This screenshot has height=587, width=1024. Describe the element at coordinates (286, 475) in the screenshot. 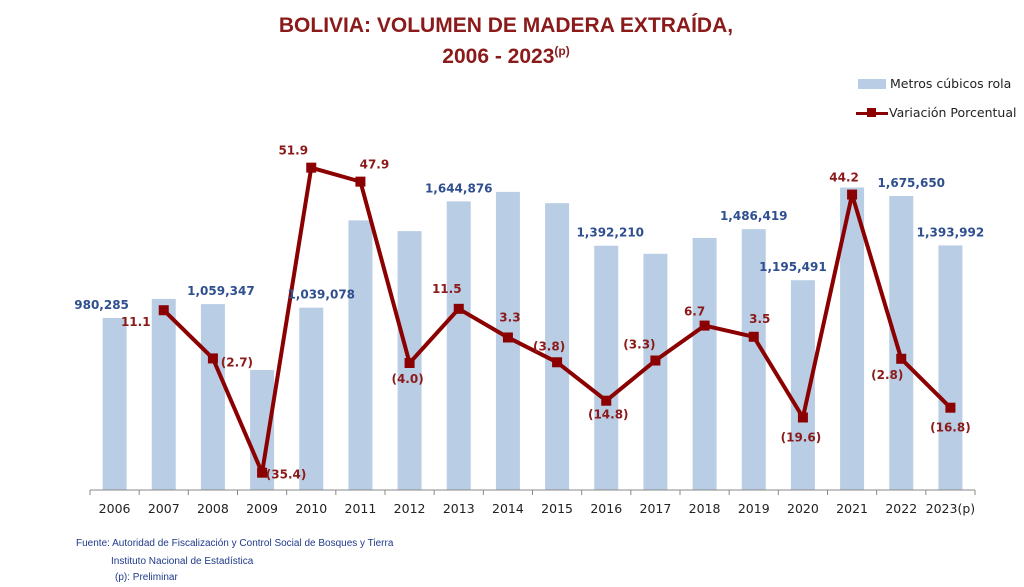

I see `line-value-label-2009: (35.4)` at that location.